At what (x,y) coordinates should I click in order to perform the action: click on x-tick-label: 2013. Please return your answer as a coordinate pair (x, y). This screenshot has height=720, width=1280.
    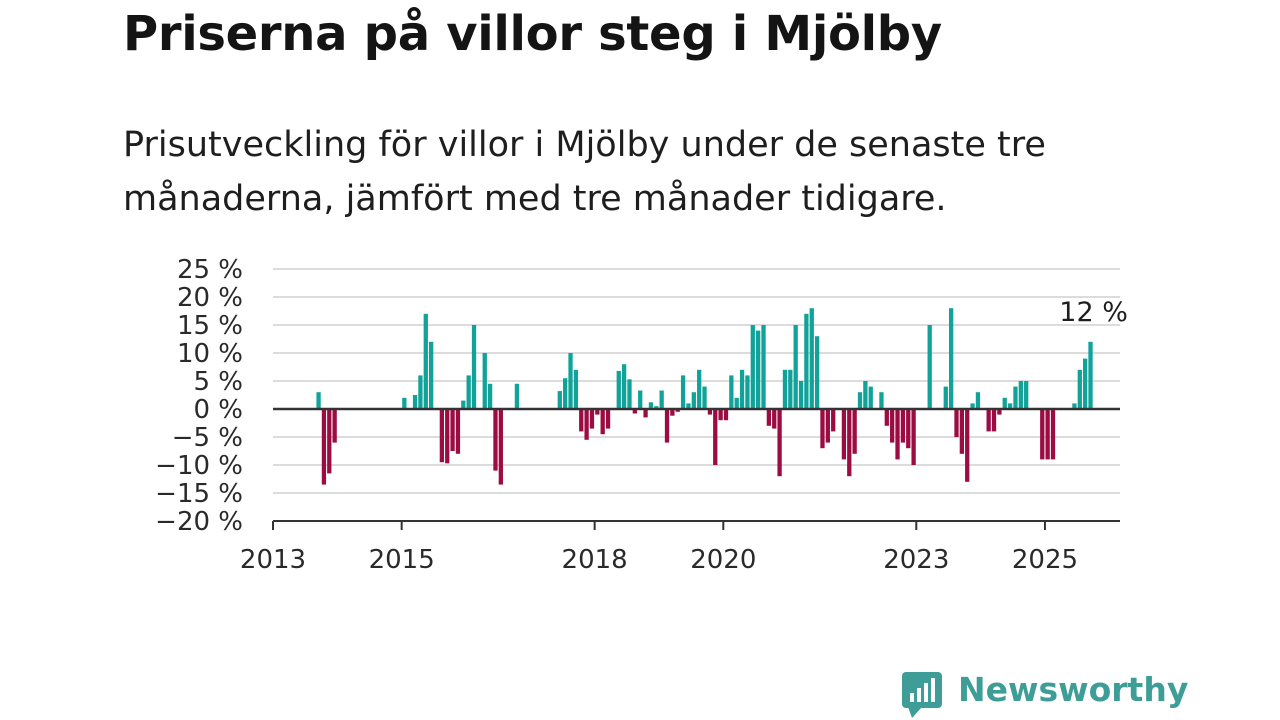
    Looking at the image, I should click on (273, 560).